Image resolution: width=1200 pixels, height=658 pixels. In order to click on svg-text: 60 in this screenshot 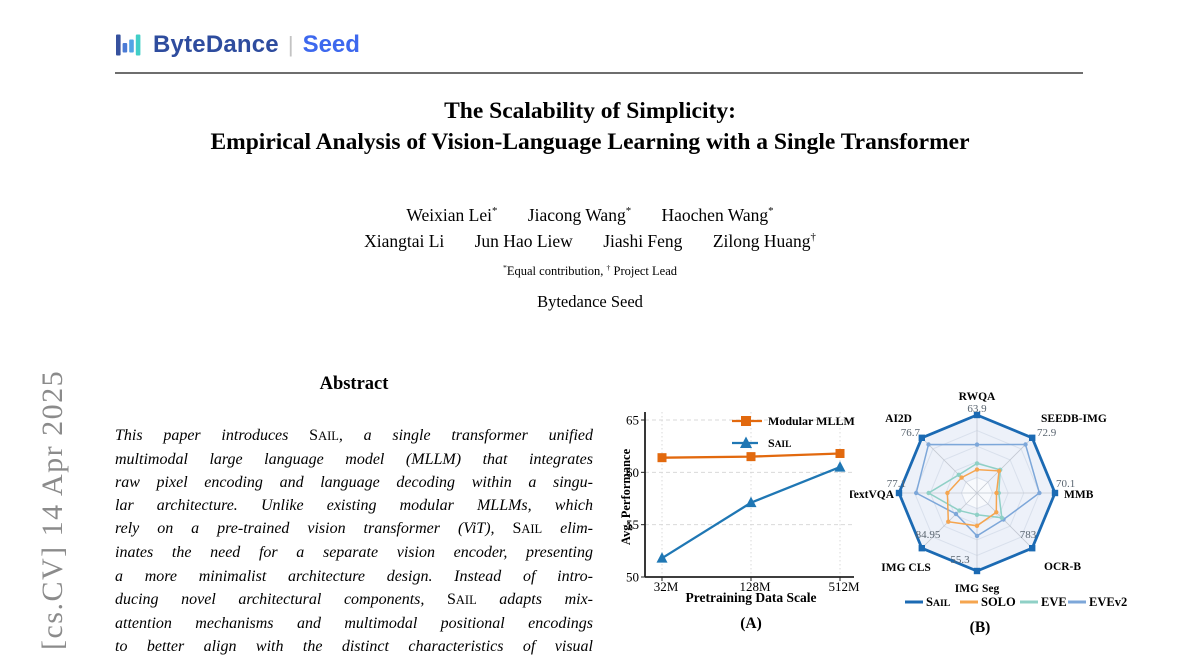, I will do `click(632, 472)`.